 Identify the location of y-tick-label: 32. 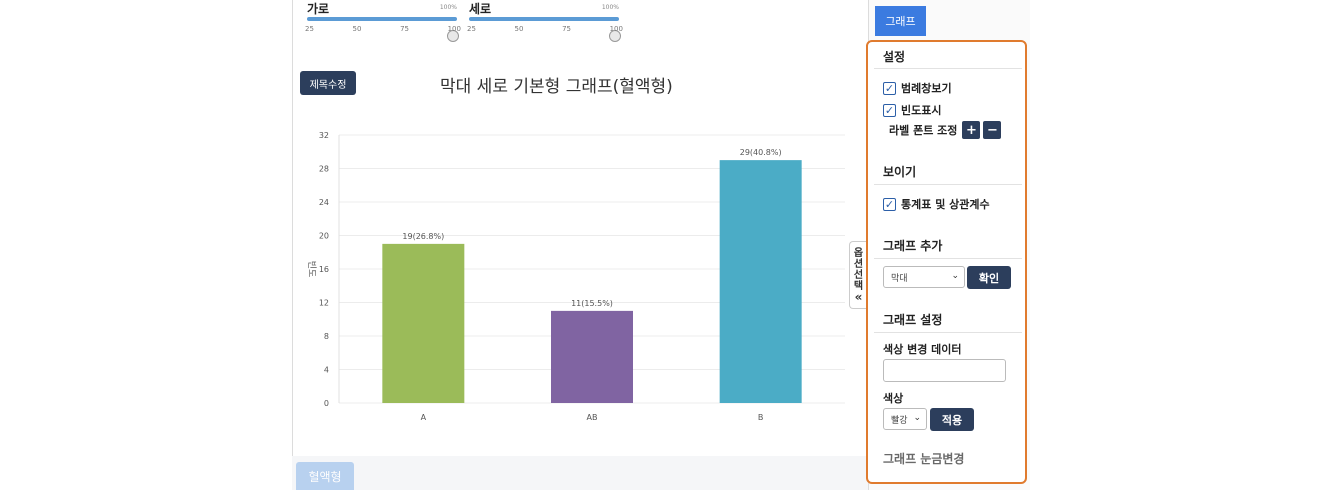
(324, 135).